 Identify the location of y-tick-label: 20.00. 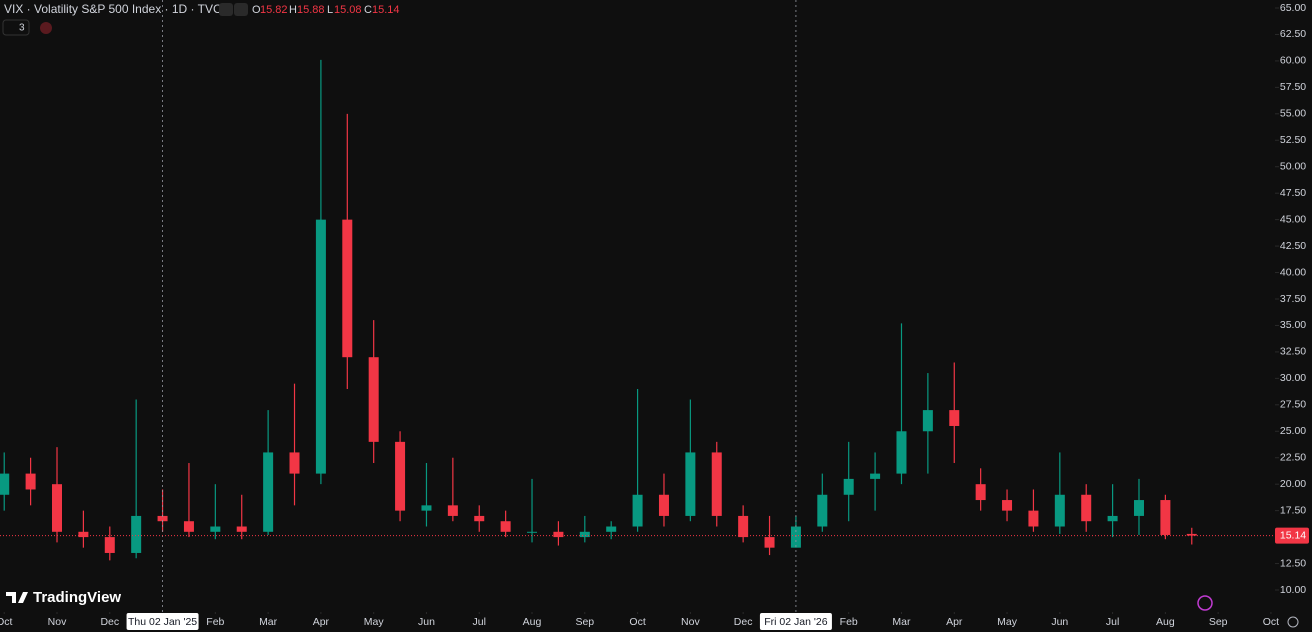
(1293, 484).